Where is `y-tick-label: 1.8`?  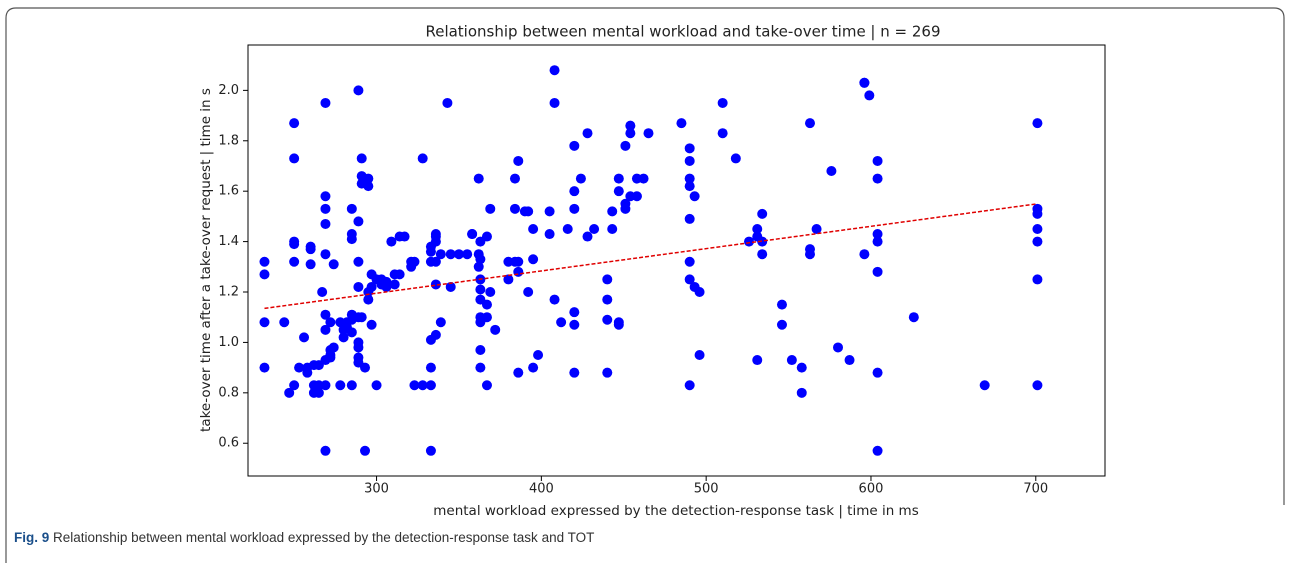
y-tick-label: 1.8 is located at coordinates (228, 140).